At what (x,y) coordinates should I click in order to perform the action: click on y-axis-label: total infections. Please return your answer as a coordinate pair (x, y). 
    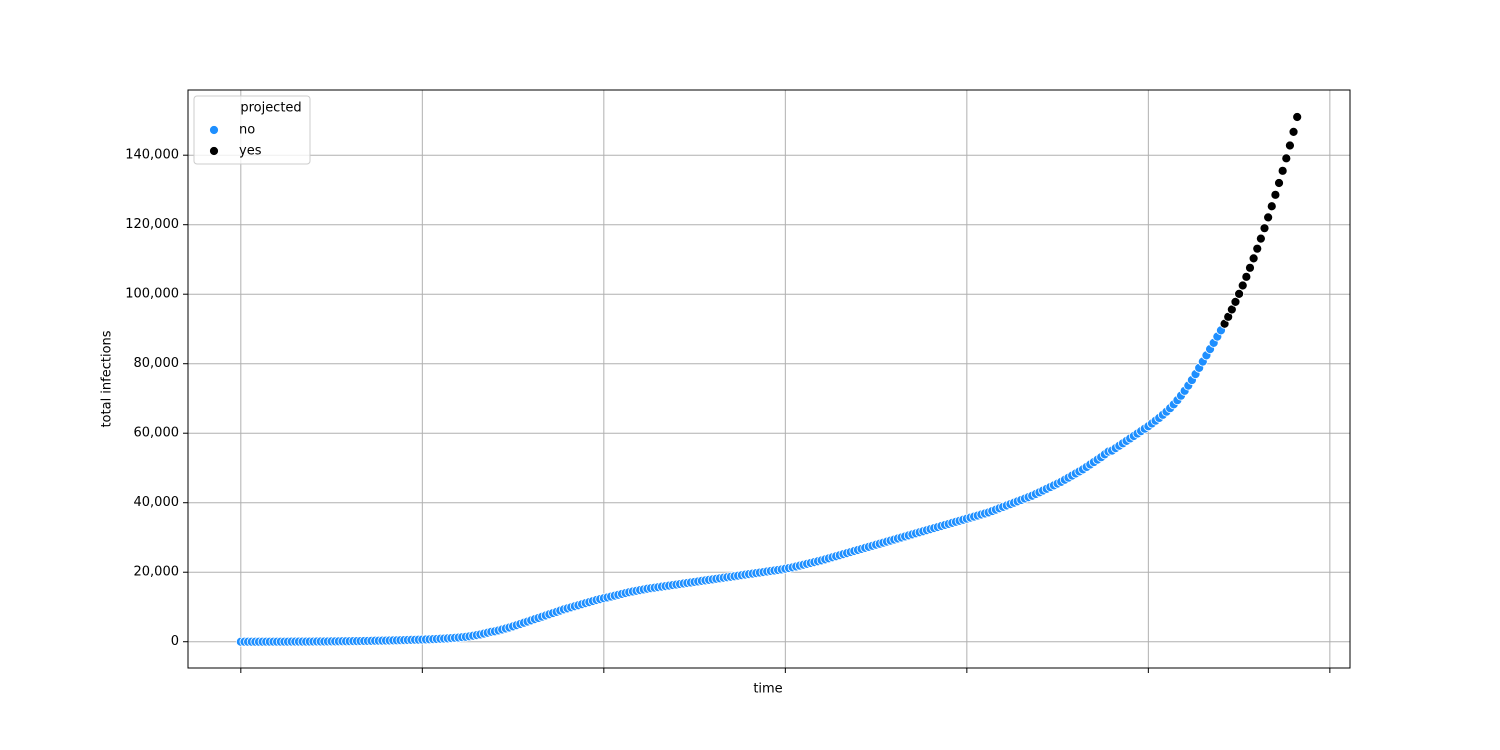
    Looking at the image, I should click on (107, 378).